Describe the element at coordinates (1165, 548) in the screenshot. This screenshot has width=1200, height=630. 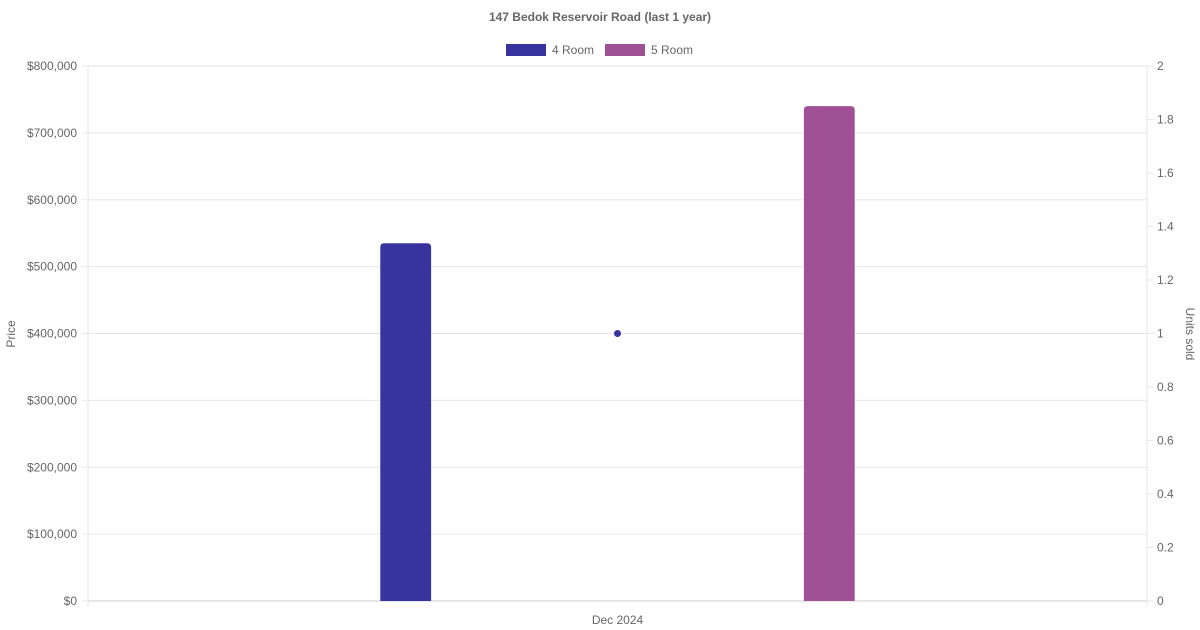
I see `right-tick-label: 0.2` at that location.